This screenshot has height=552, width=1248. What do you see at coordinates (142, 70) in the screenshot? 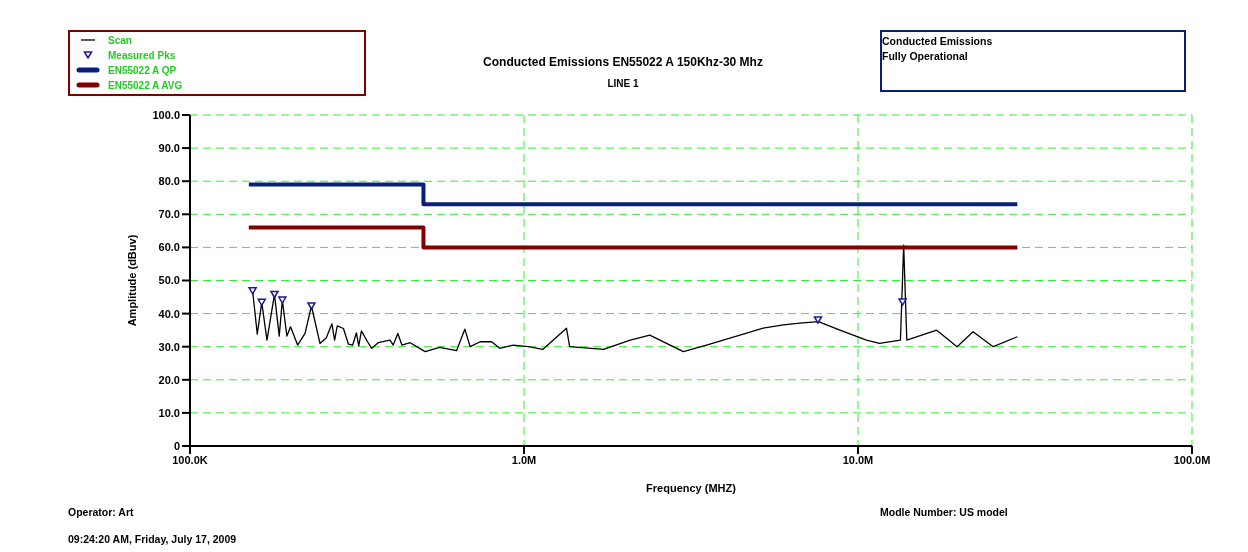
I see `legend-label: EN55022 A QP` at bounding box center [142, 70].